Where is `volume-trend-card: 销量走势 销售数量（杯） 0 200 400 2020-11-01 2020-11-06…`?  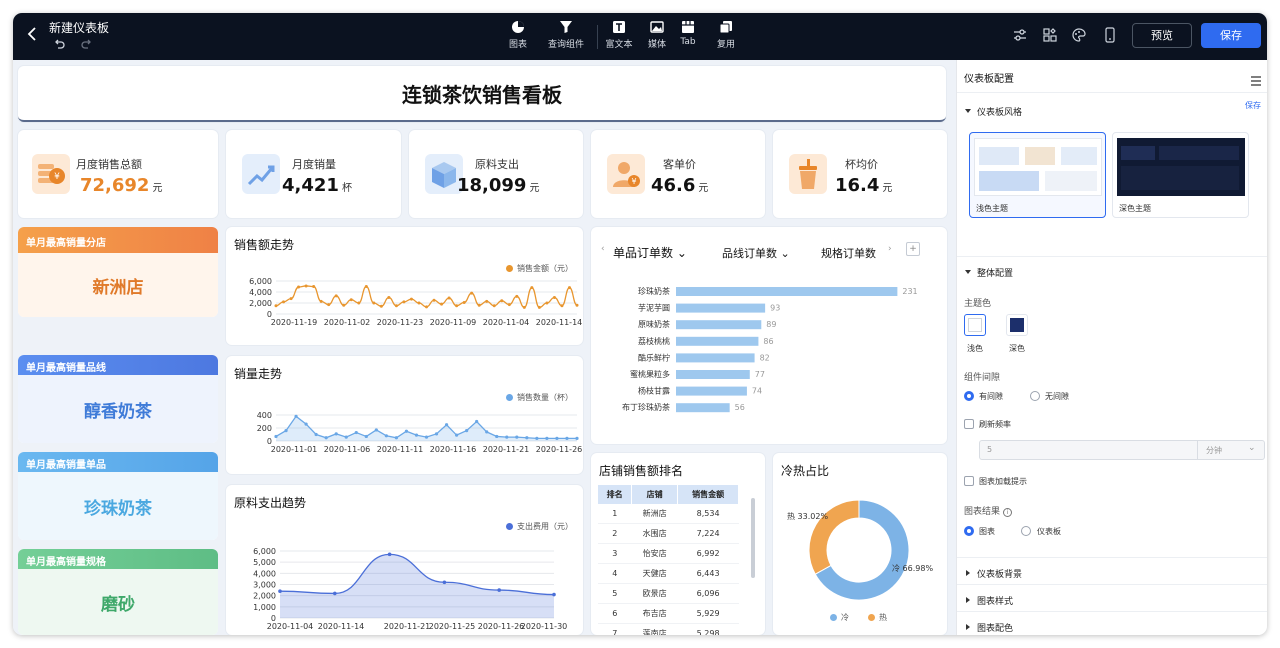 volume-trend-card: 销量走势 销售数量（杯） 0 200 400 2020-11-01 2020-11-06… is located at coordinates (404, 415).